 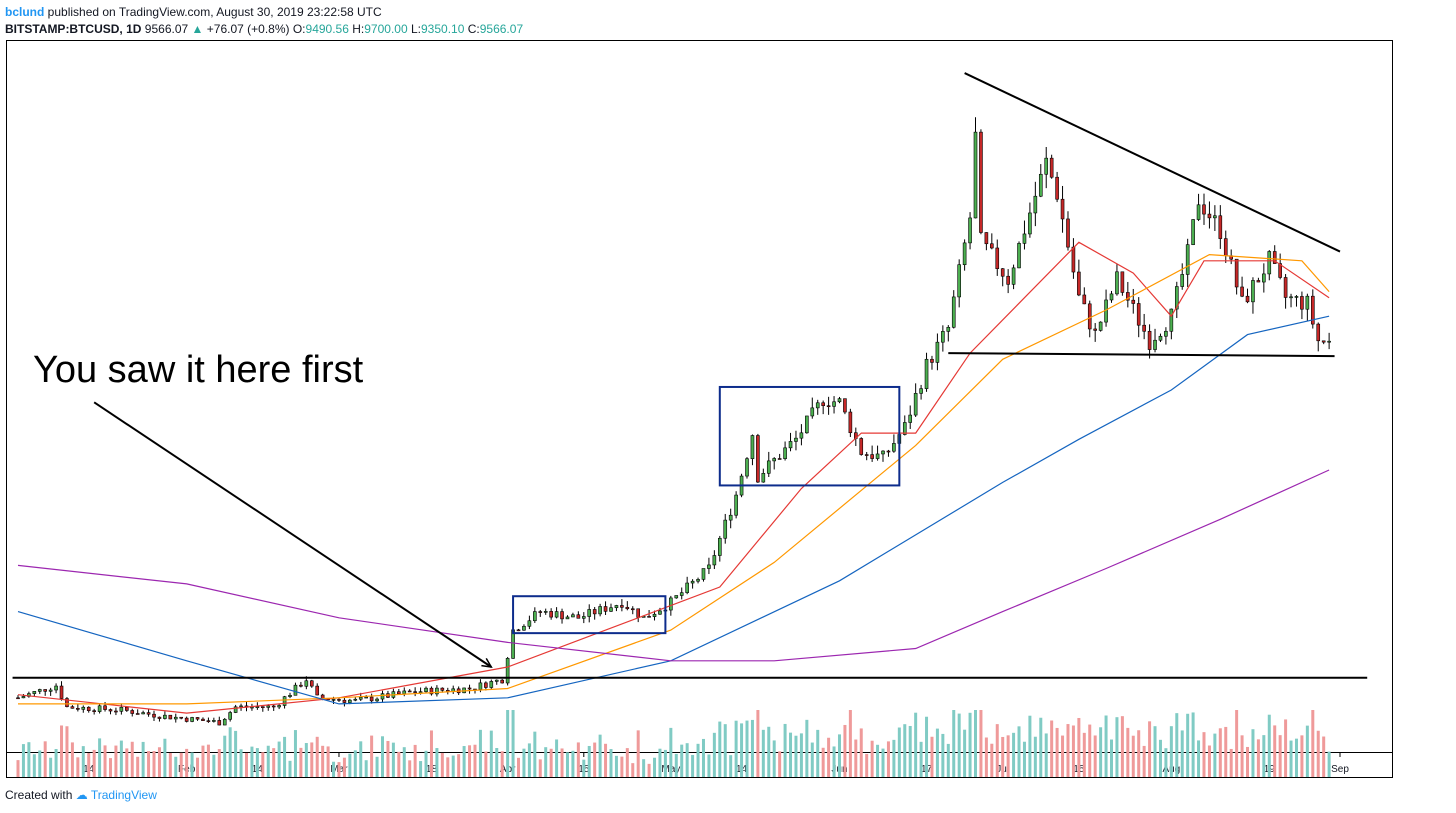 What do you see at coordinates (25, 12) in the screenshot?
I see `author-name: bclund` at bounding box center [25, 12].